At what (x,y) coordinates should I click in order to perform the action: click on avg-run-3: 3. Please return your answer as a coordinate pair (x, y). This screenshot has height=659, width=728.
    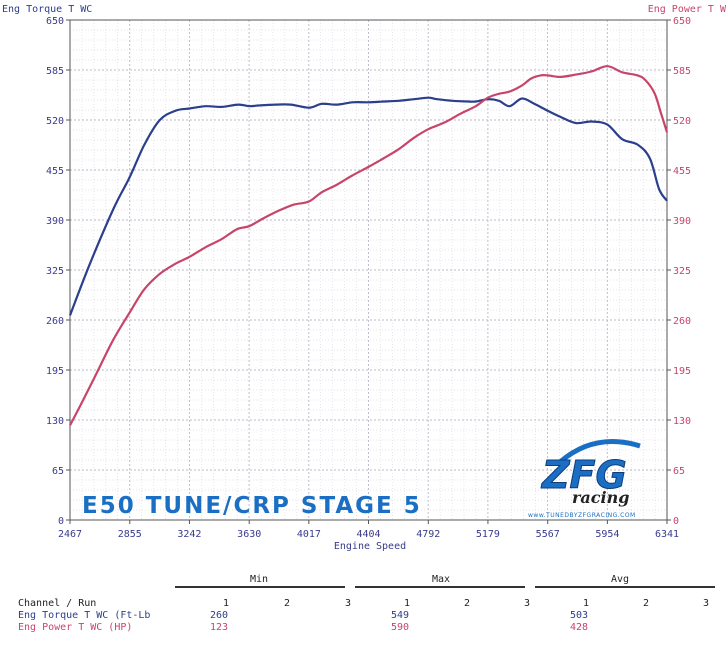
    Looking at the image, I should click on (706, 603).